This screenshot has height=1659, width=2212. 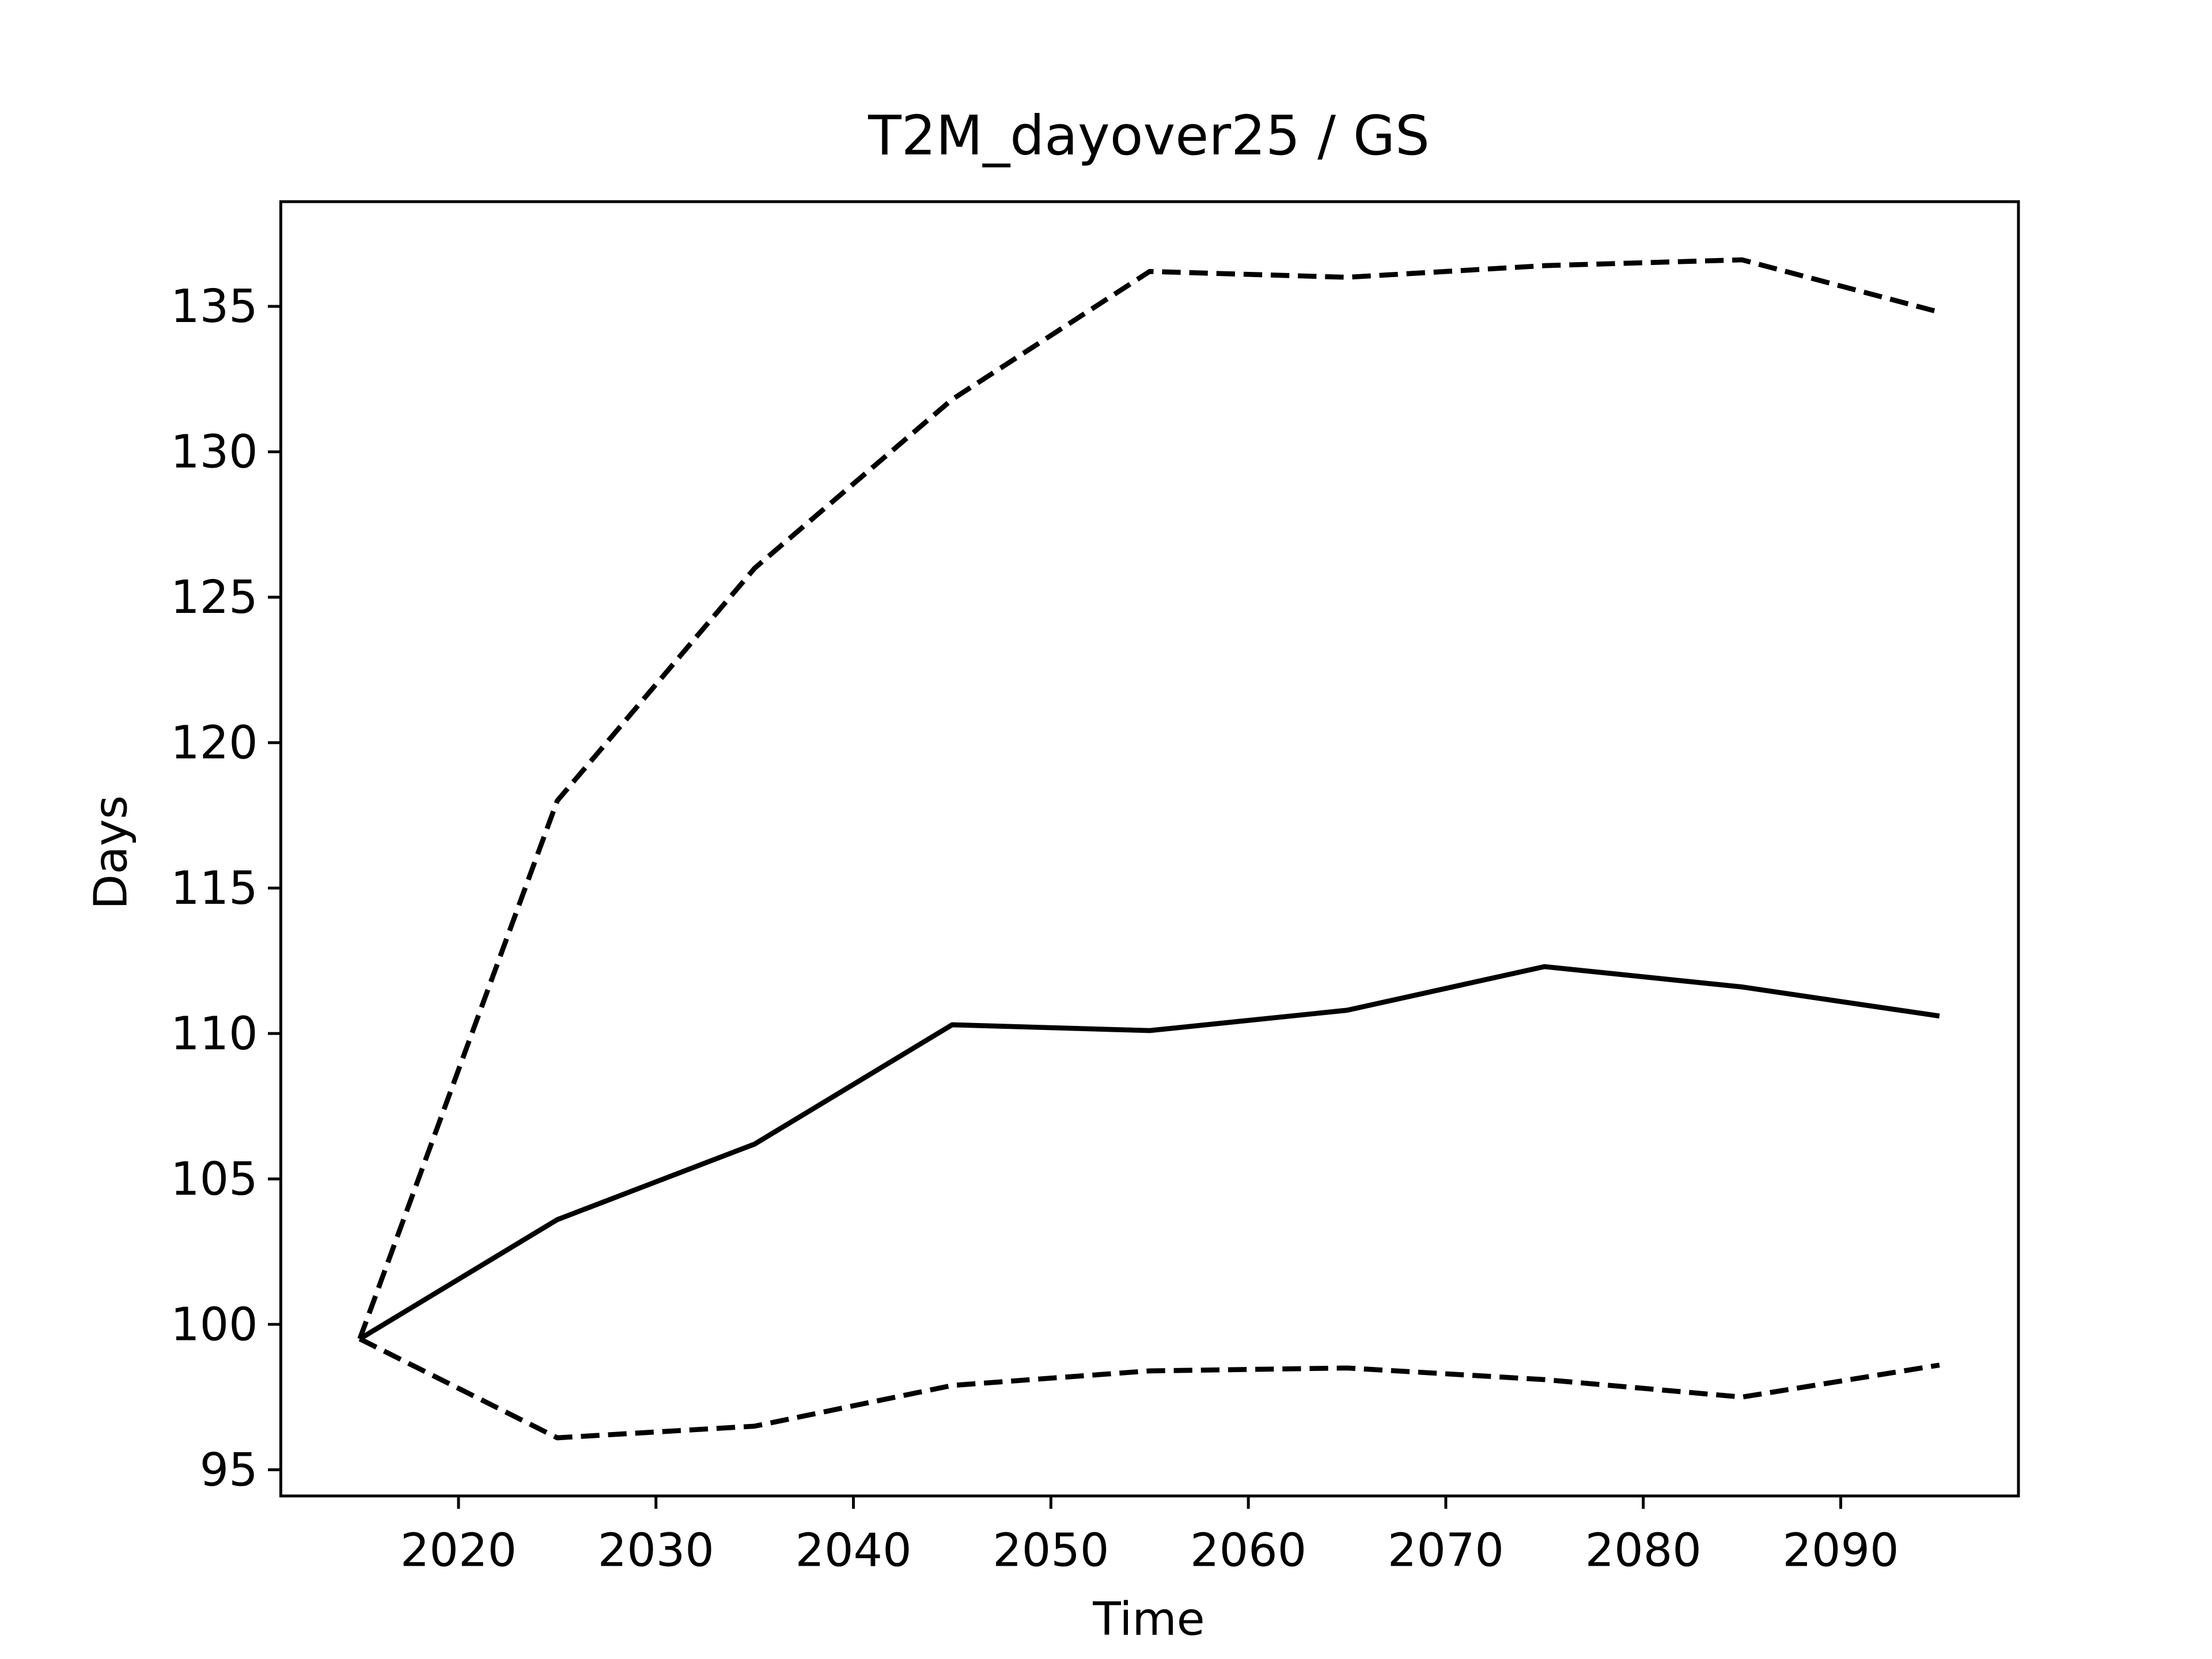 I want to click on y-tick-label: 105, so click(x=214, y=1179).